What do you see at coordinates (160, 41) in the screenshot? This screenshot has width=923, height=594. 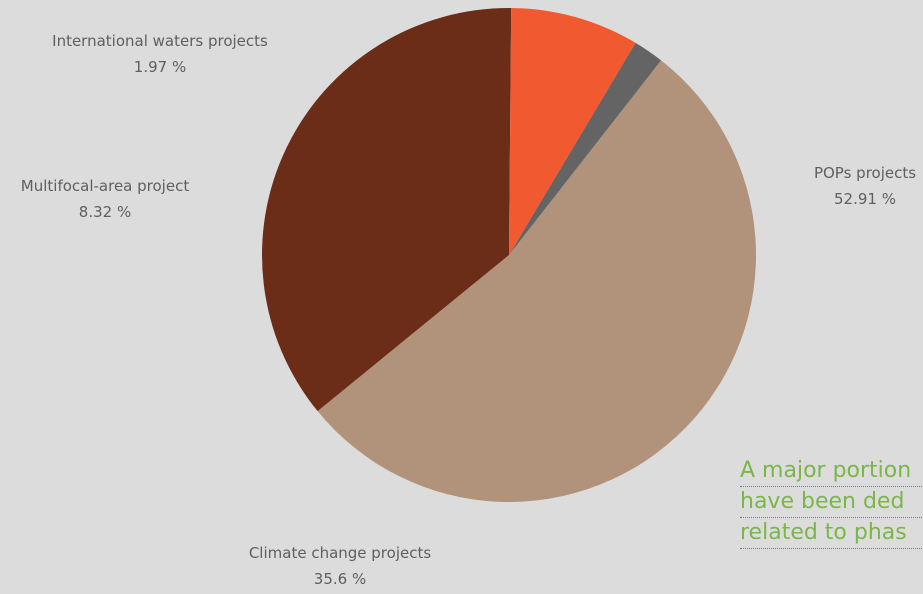 I see `label-international-waters-name: International waters projects` at bounding box center [160, 41].